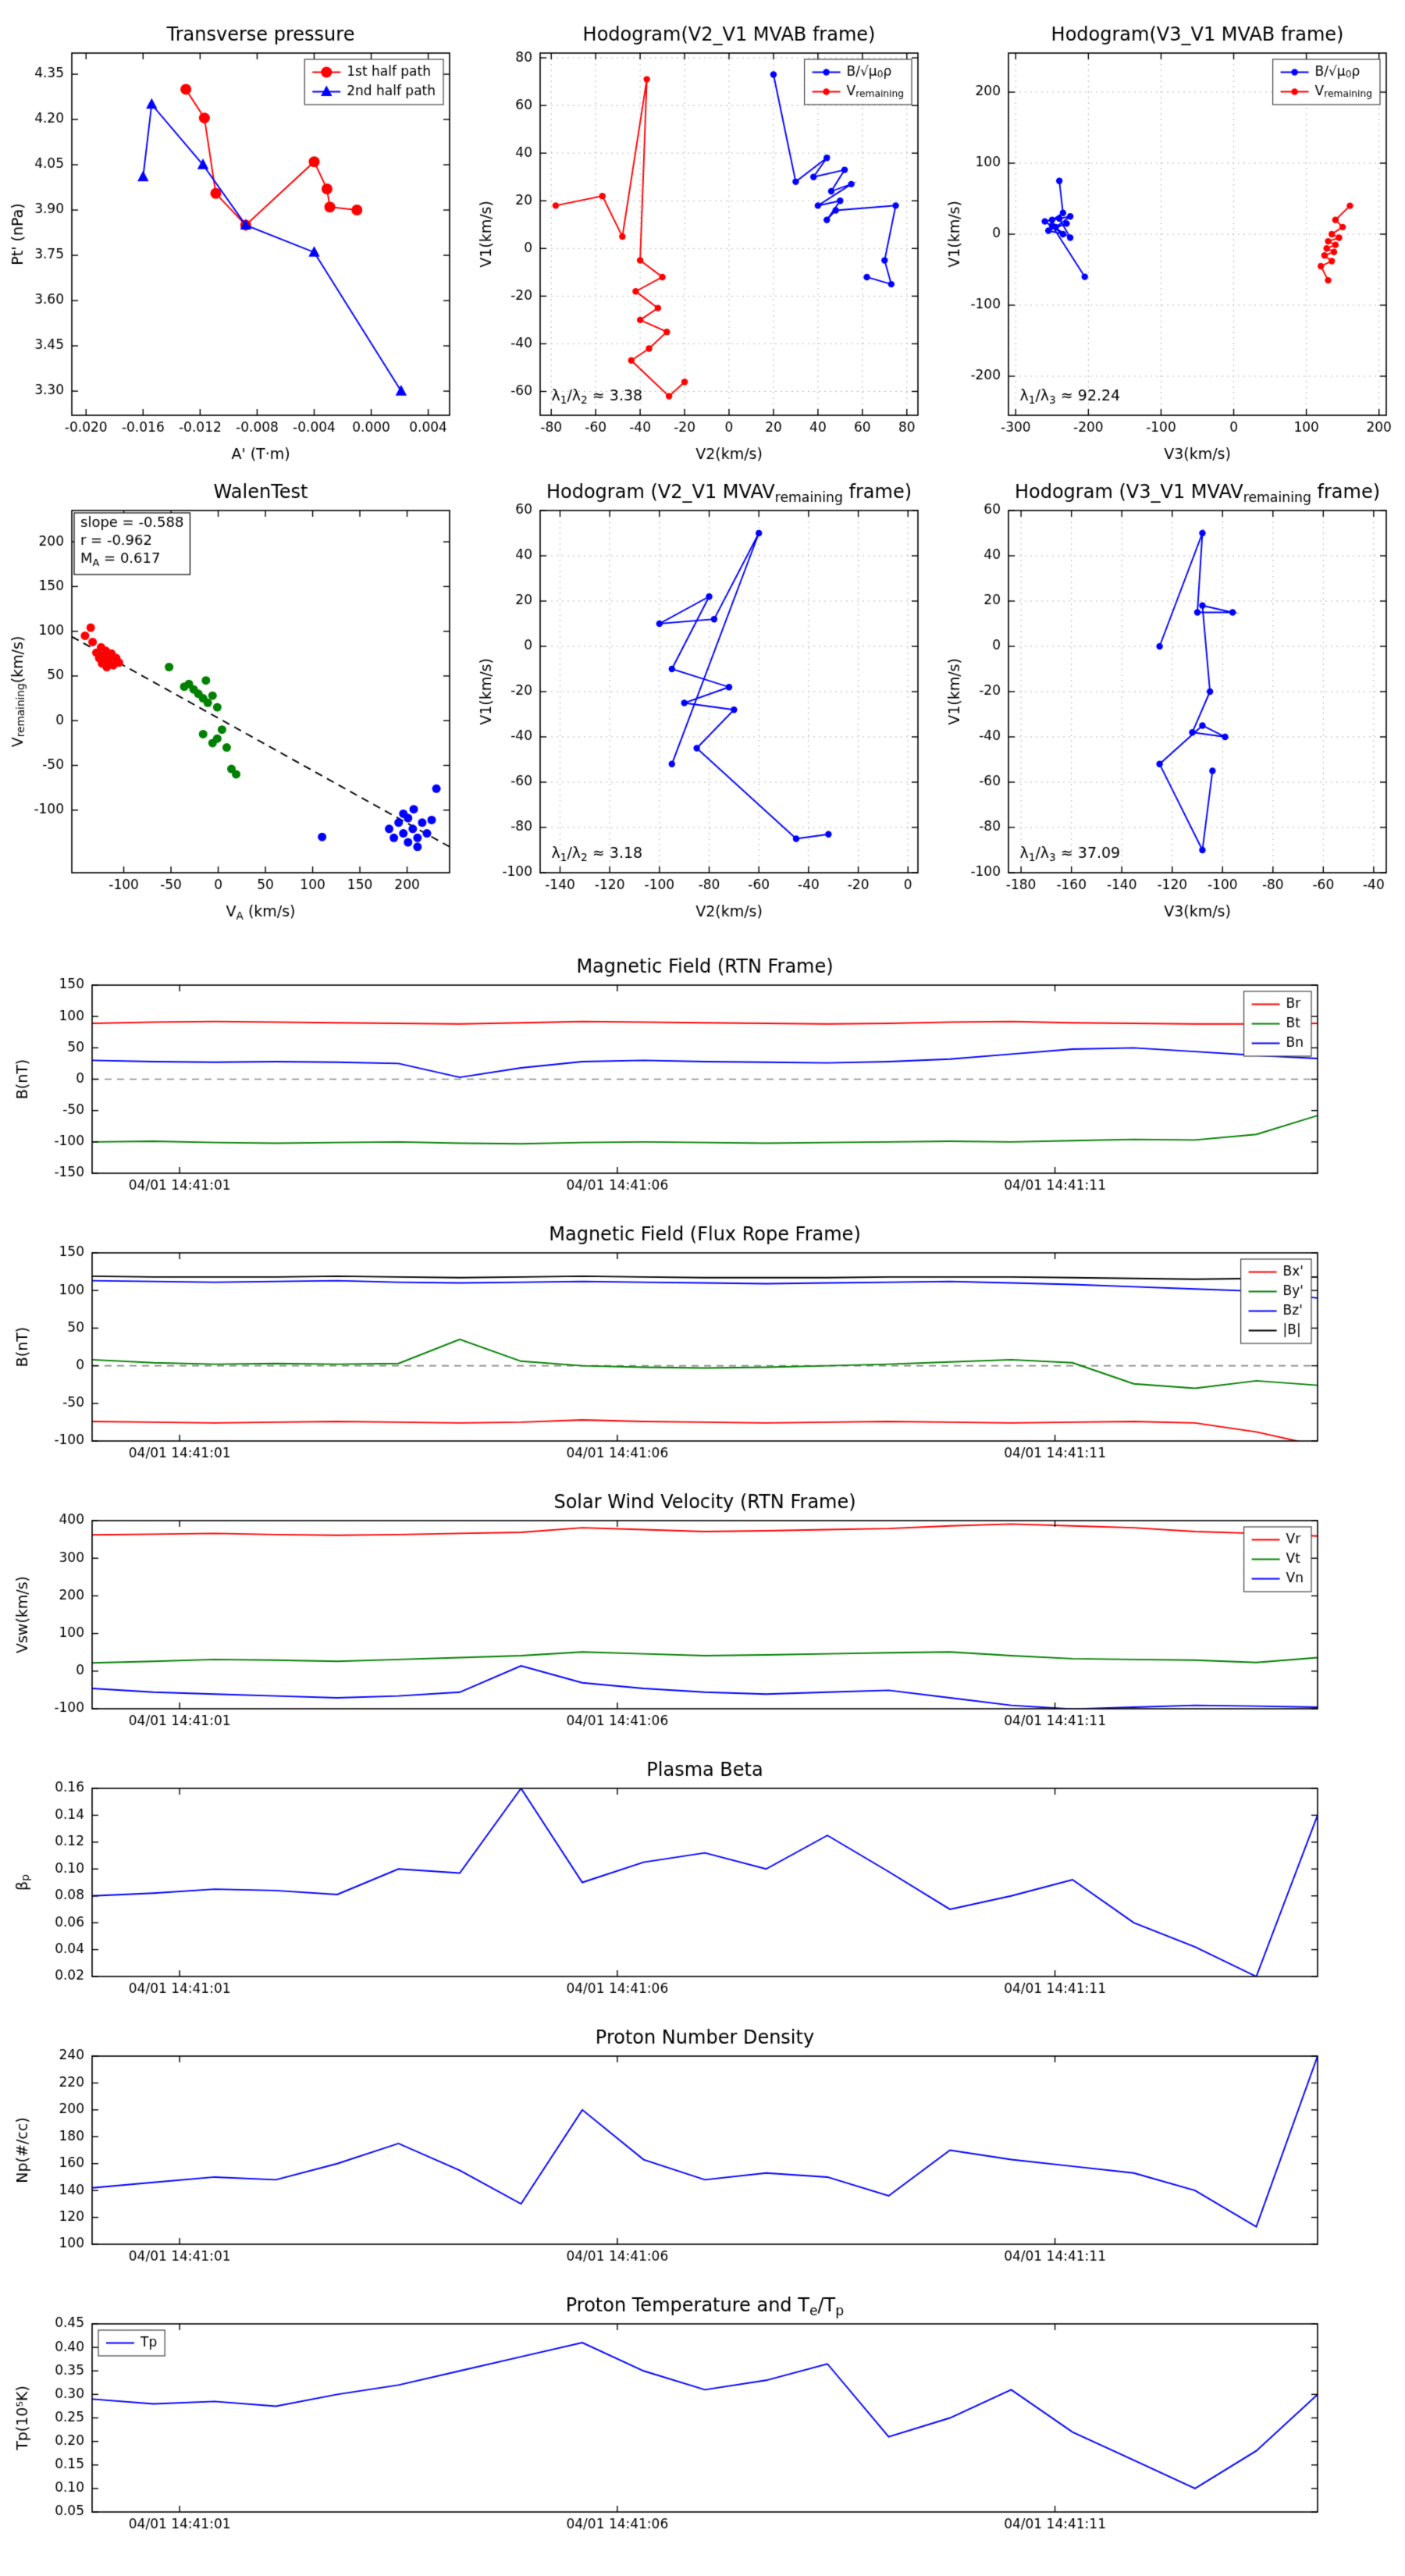  I want to click on chart-transverse-pressure, so click(234, 240).